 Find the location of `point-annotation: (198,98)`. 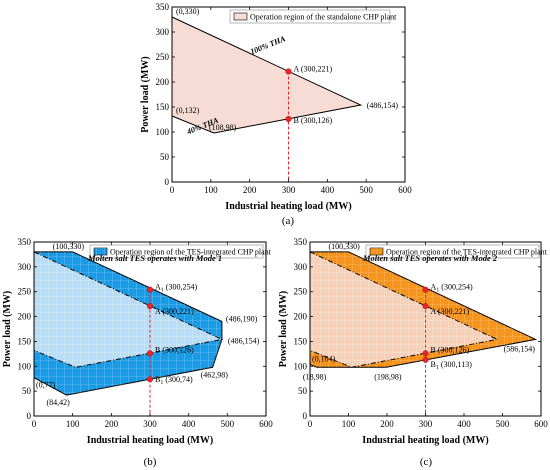

point-annotation: (198,98) is located at coordinates (388, 376).